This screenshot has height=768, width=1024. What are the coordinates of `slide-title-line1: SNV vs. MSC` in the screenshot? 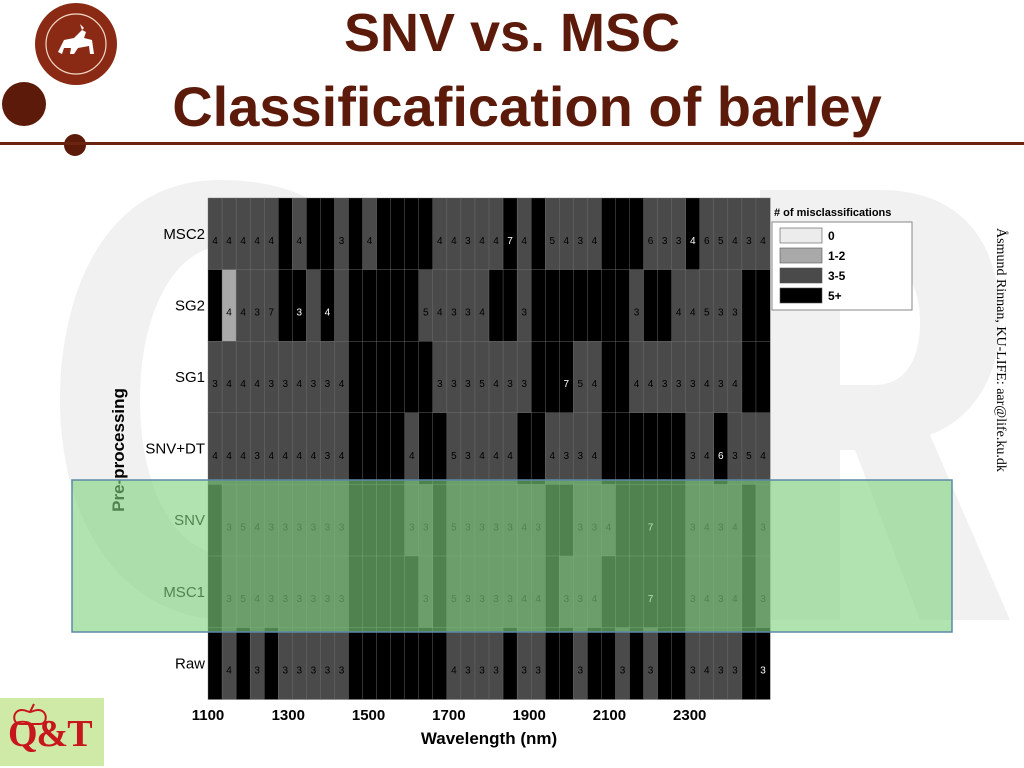 It's located at (512, 33).